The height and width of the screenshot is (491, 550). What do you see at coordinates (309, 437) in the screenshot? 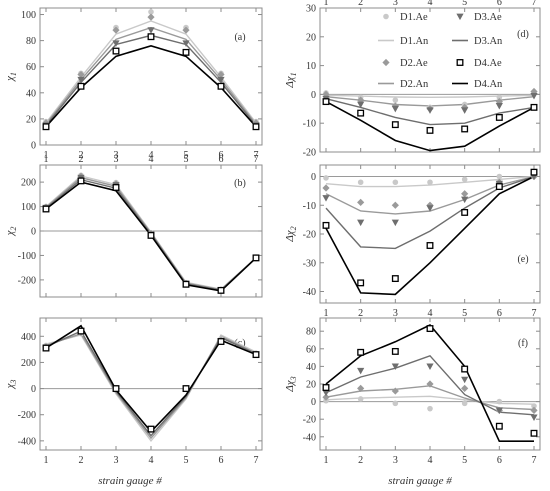
I see `y-tick-label: -40` at bounding box center [309, 437].